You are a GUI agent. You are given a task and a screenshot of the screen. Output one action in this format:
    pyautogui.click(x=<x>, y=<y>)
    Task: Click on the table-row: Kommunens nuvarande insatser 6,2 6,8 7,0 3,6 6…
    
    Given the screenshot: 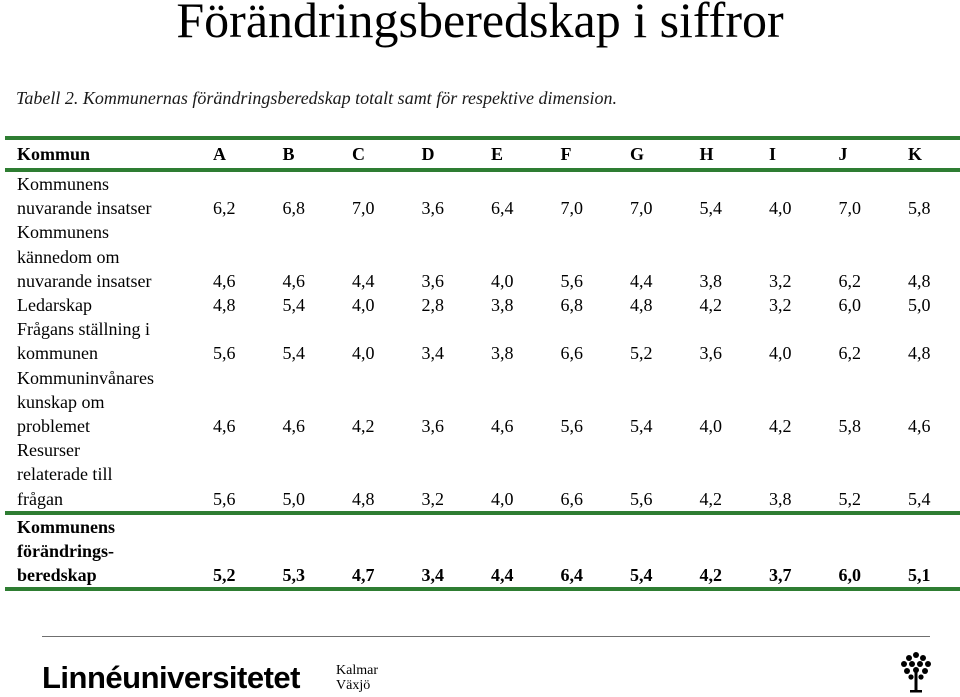 What is the action you would take?
    pyautogui.click(x=482, y=196)
    